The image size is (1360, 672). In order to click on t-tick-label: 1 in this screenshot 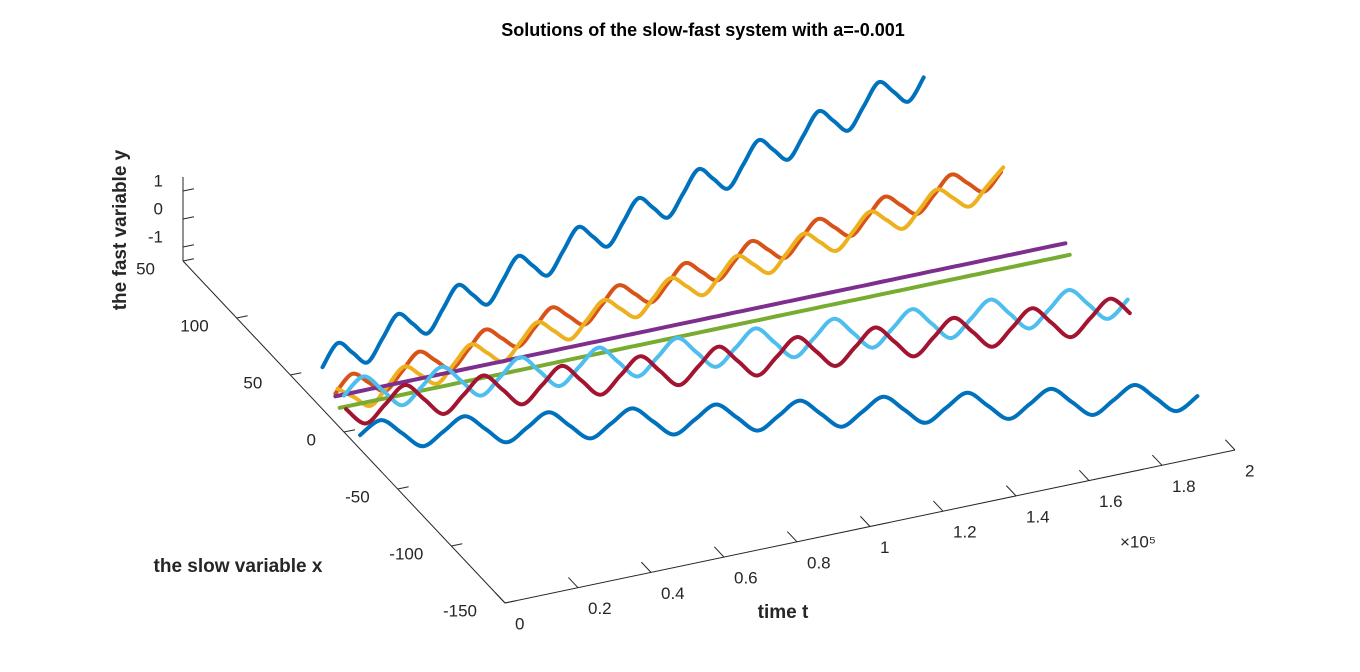, I will do `click(884, 547)`.